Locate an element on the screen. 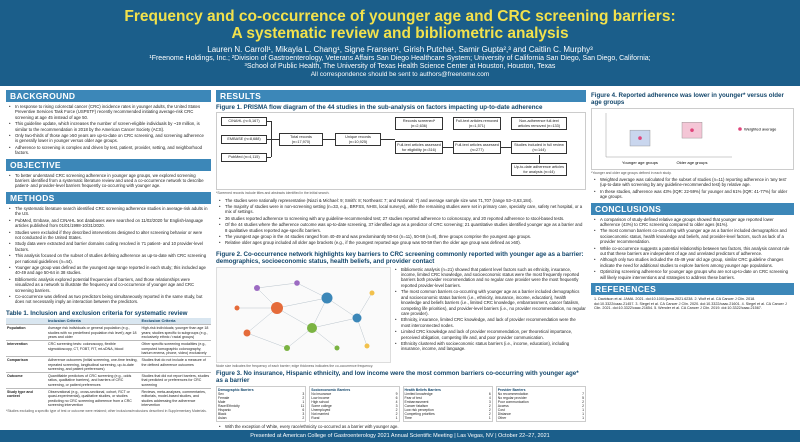  barrier-row: Unemployed 2 is located at coordinates (354, 410).